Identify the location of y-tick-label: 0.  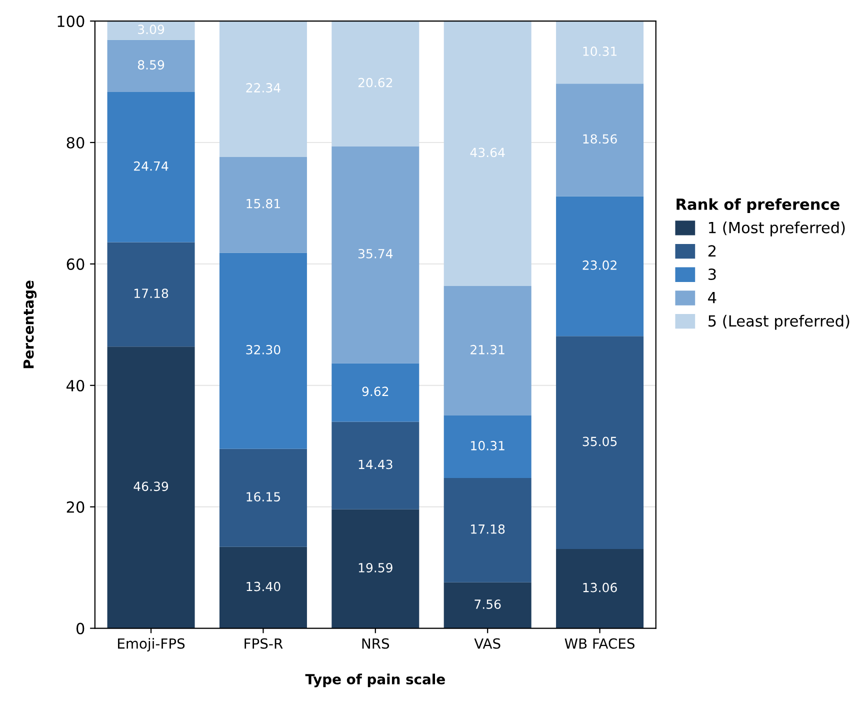
(80, 628).